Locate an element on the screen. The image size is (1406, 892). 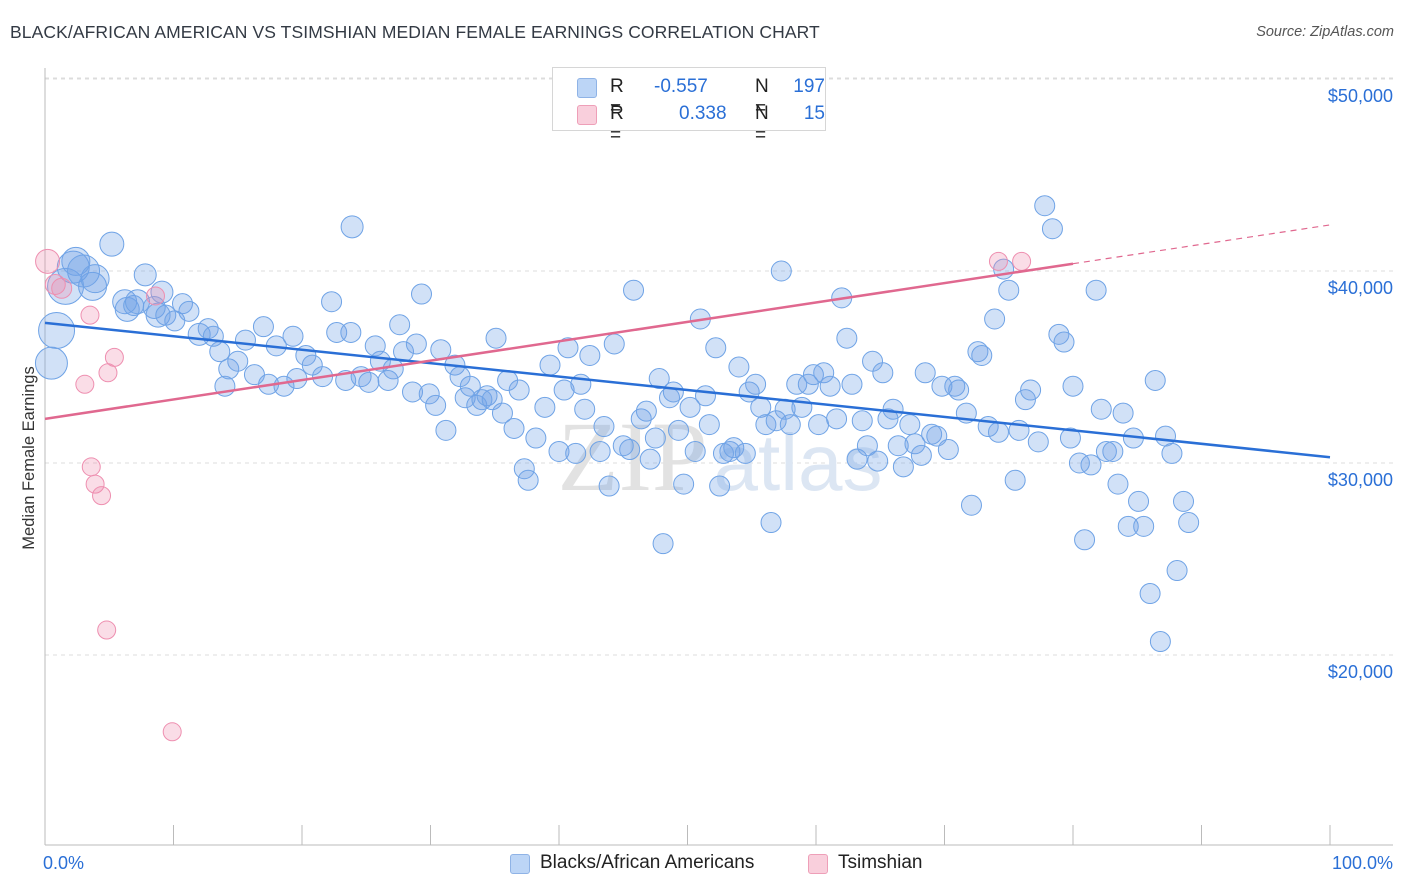
y-axis-label: Median Female Earnings is located at coordinates (29, 457).